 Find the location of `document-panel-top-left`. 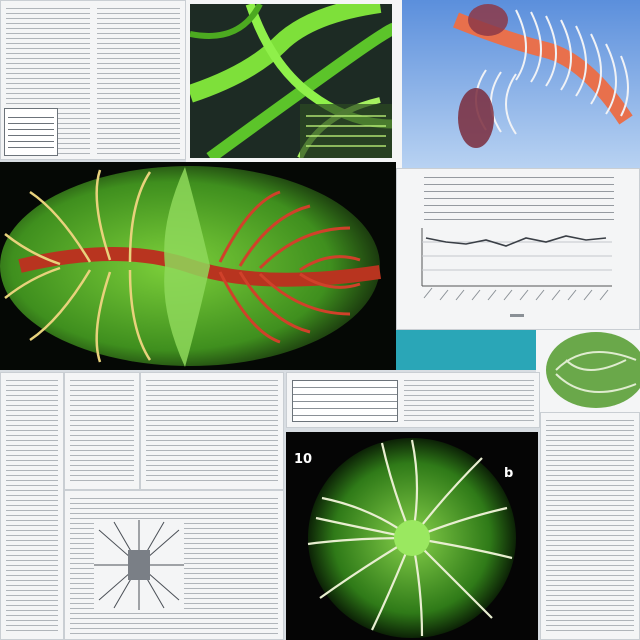

document-panel-top-left is located at coordinates (93, 80).